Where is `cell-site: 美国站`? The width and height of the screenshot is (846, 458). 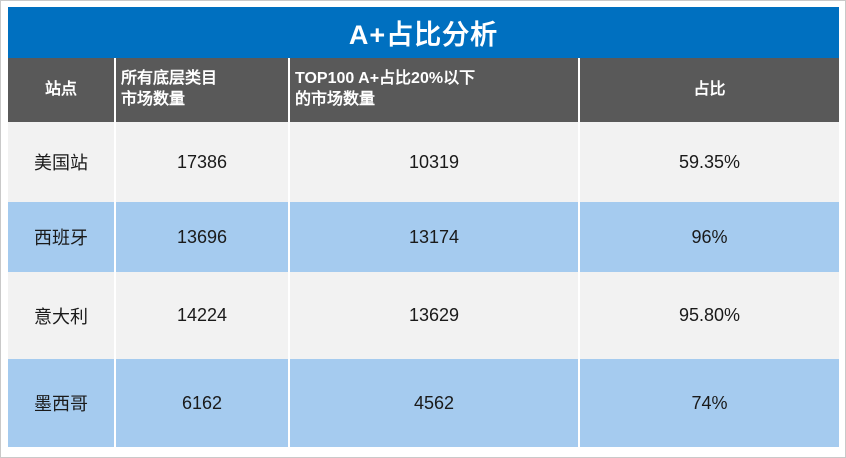
cell-site: 美国站 is located at coordinates (61, 162).